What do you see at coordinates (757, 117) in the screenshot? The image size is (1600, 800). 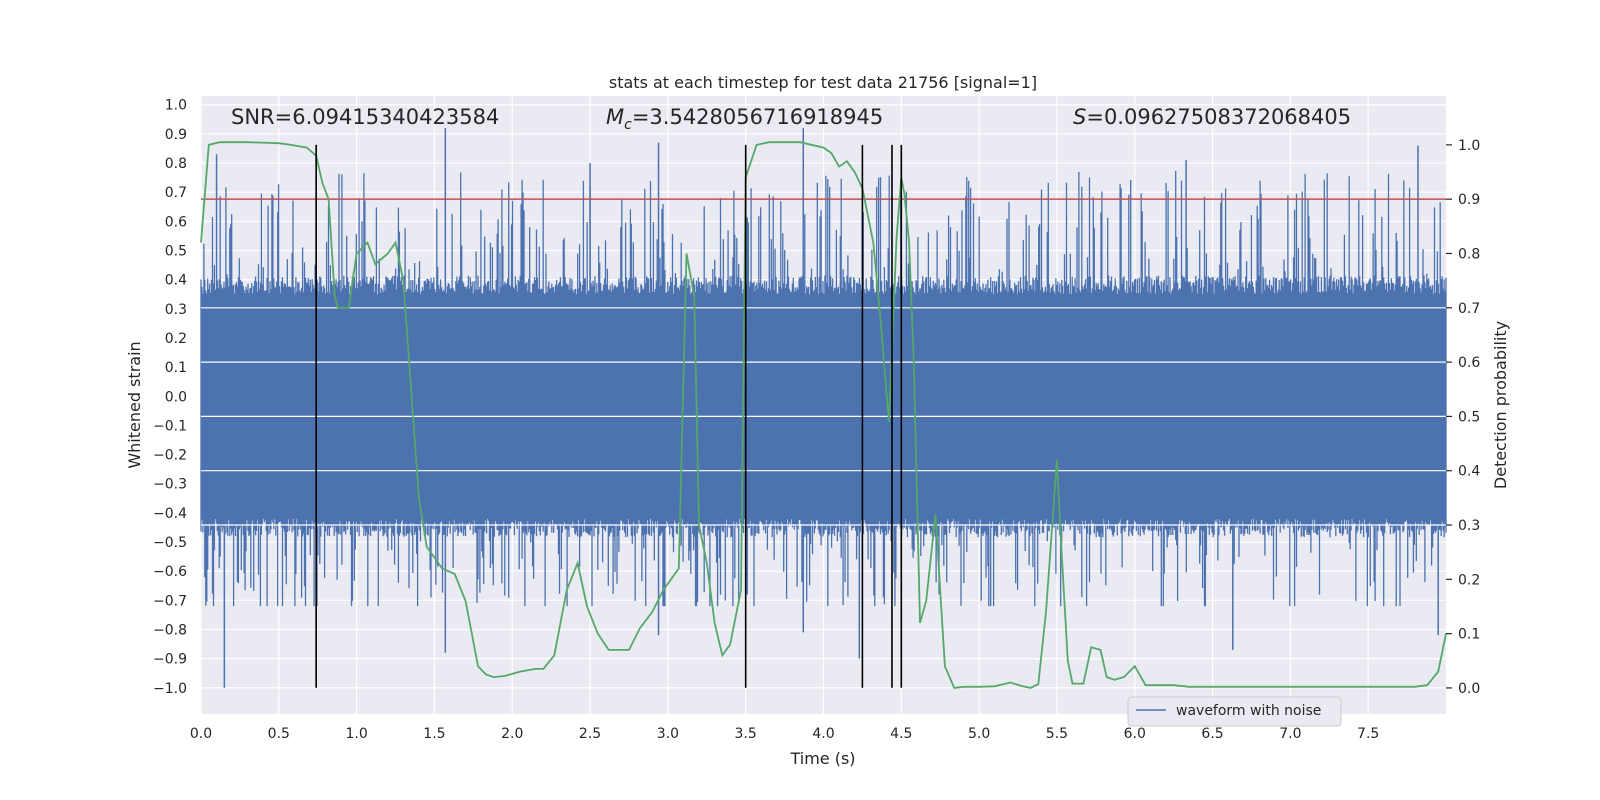 I see `mc-value: =3.5428056716918945` at bounding box center [757, 117].